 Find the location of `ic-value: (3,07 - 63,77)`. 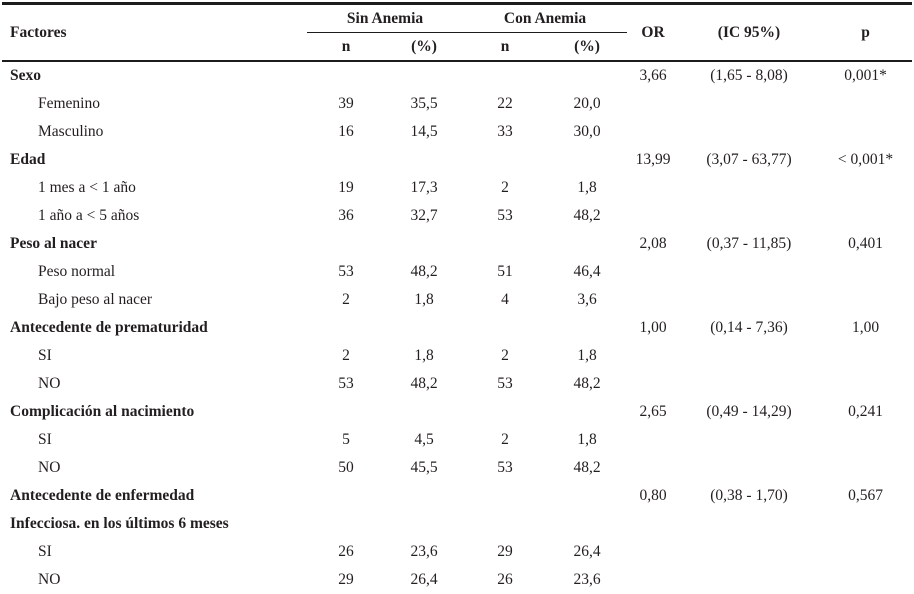

ic-value: (3,07 - 63,77) is located at coordinates (749, 159).